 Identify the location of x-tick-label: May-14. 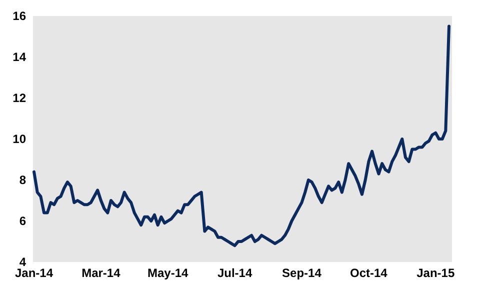
(168, 273).